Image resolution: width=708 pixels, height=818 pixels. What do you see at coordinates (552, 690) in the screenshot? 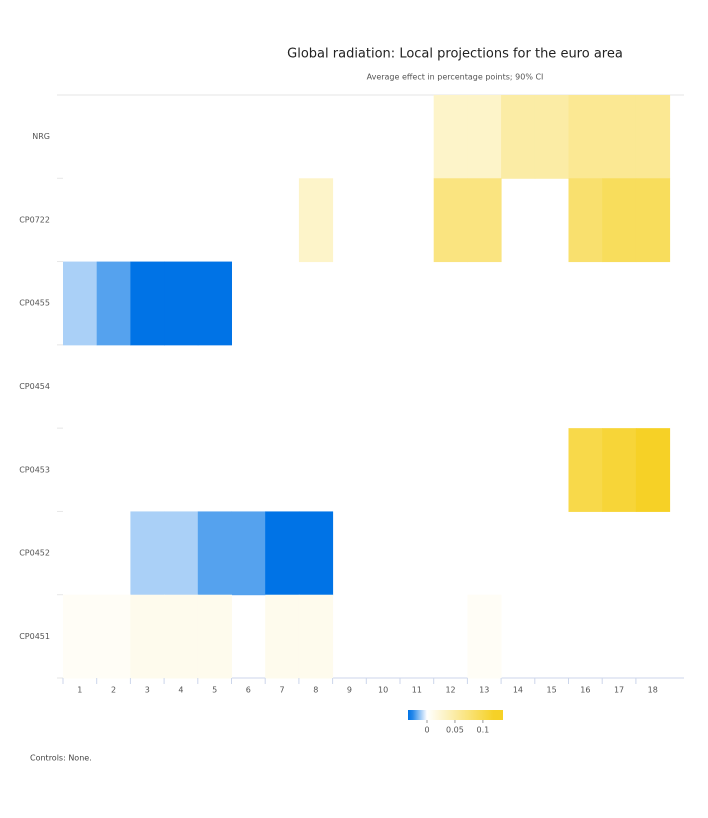
I see `x-tick-label: 15` at bounding box center [552, 690].